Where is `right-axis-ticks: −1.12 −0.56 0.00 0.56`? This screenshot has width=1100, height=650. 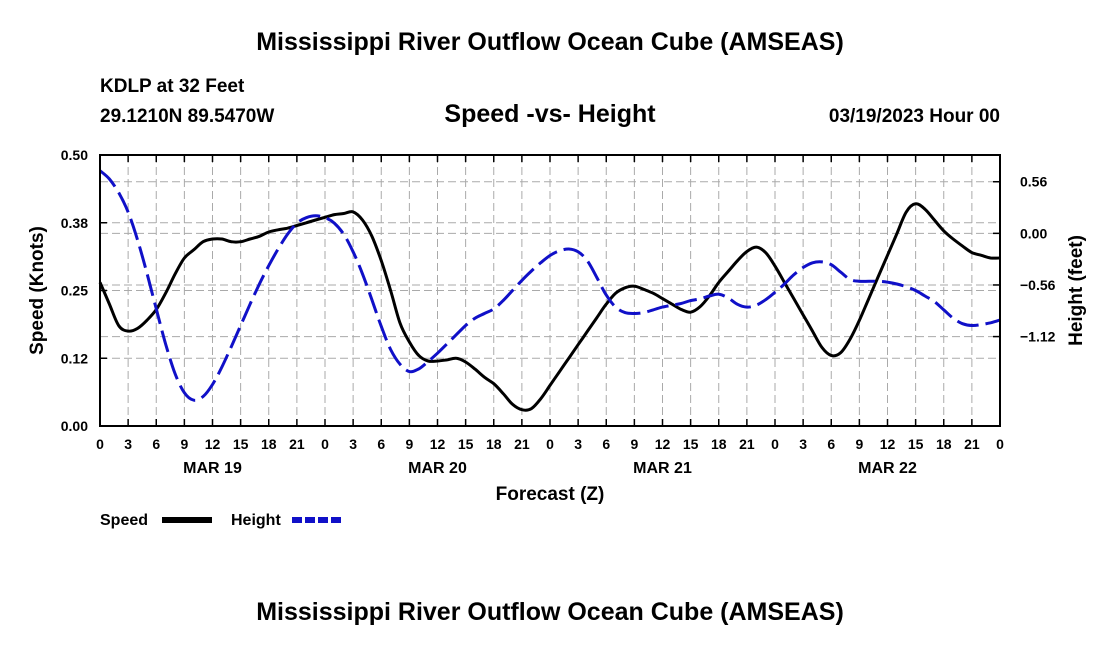 right-axis-ticks: −1.12 −0.56 0.00 0.56 is located at coordinates (1024, 259).